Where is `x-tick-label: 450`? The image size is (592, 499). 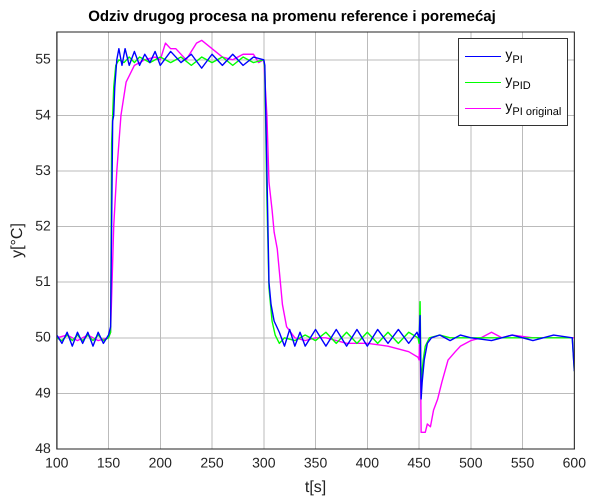
x-tick-label: 450 is located at coordinates (419, 462).